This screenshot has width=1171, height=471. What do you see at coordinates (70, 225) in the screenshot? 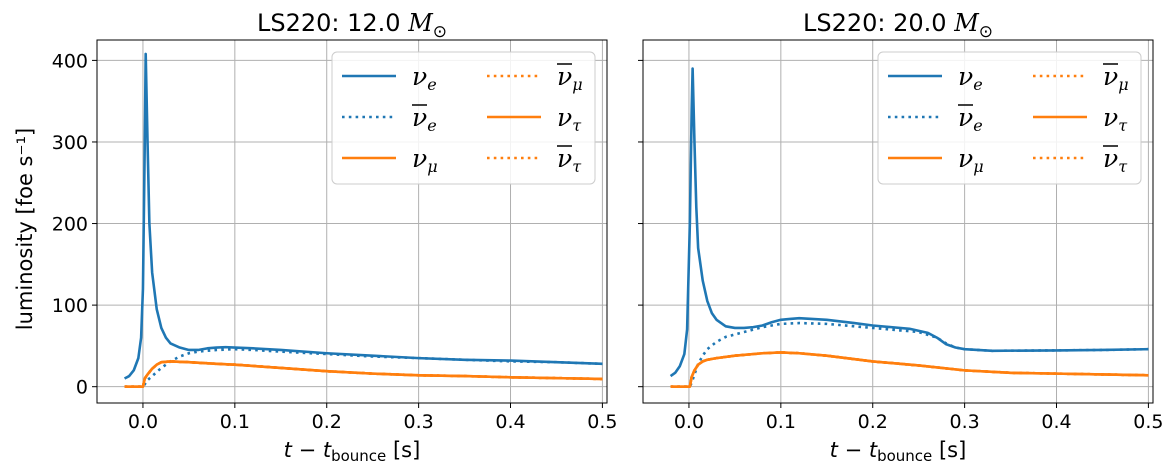
I see `y-tick-label: 200` at bounding box center [70, 225].